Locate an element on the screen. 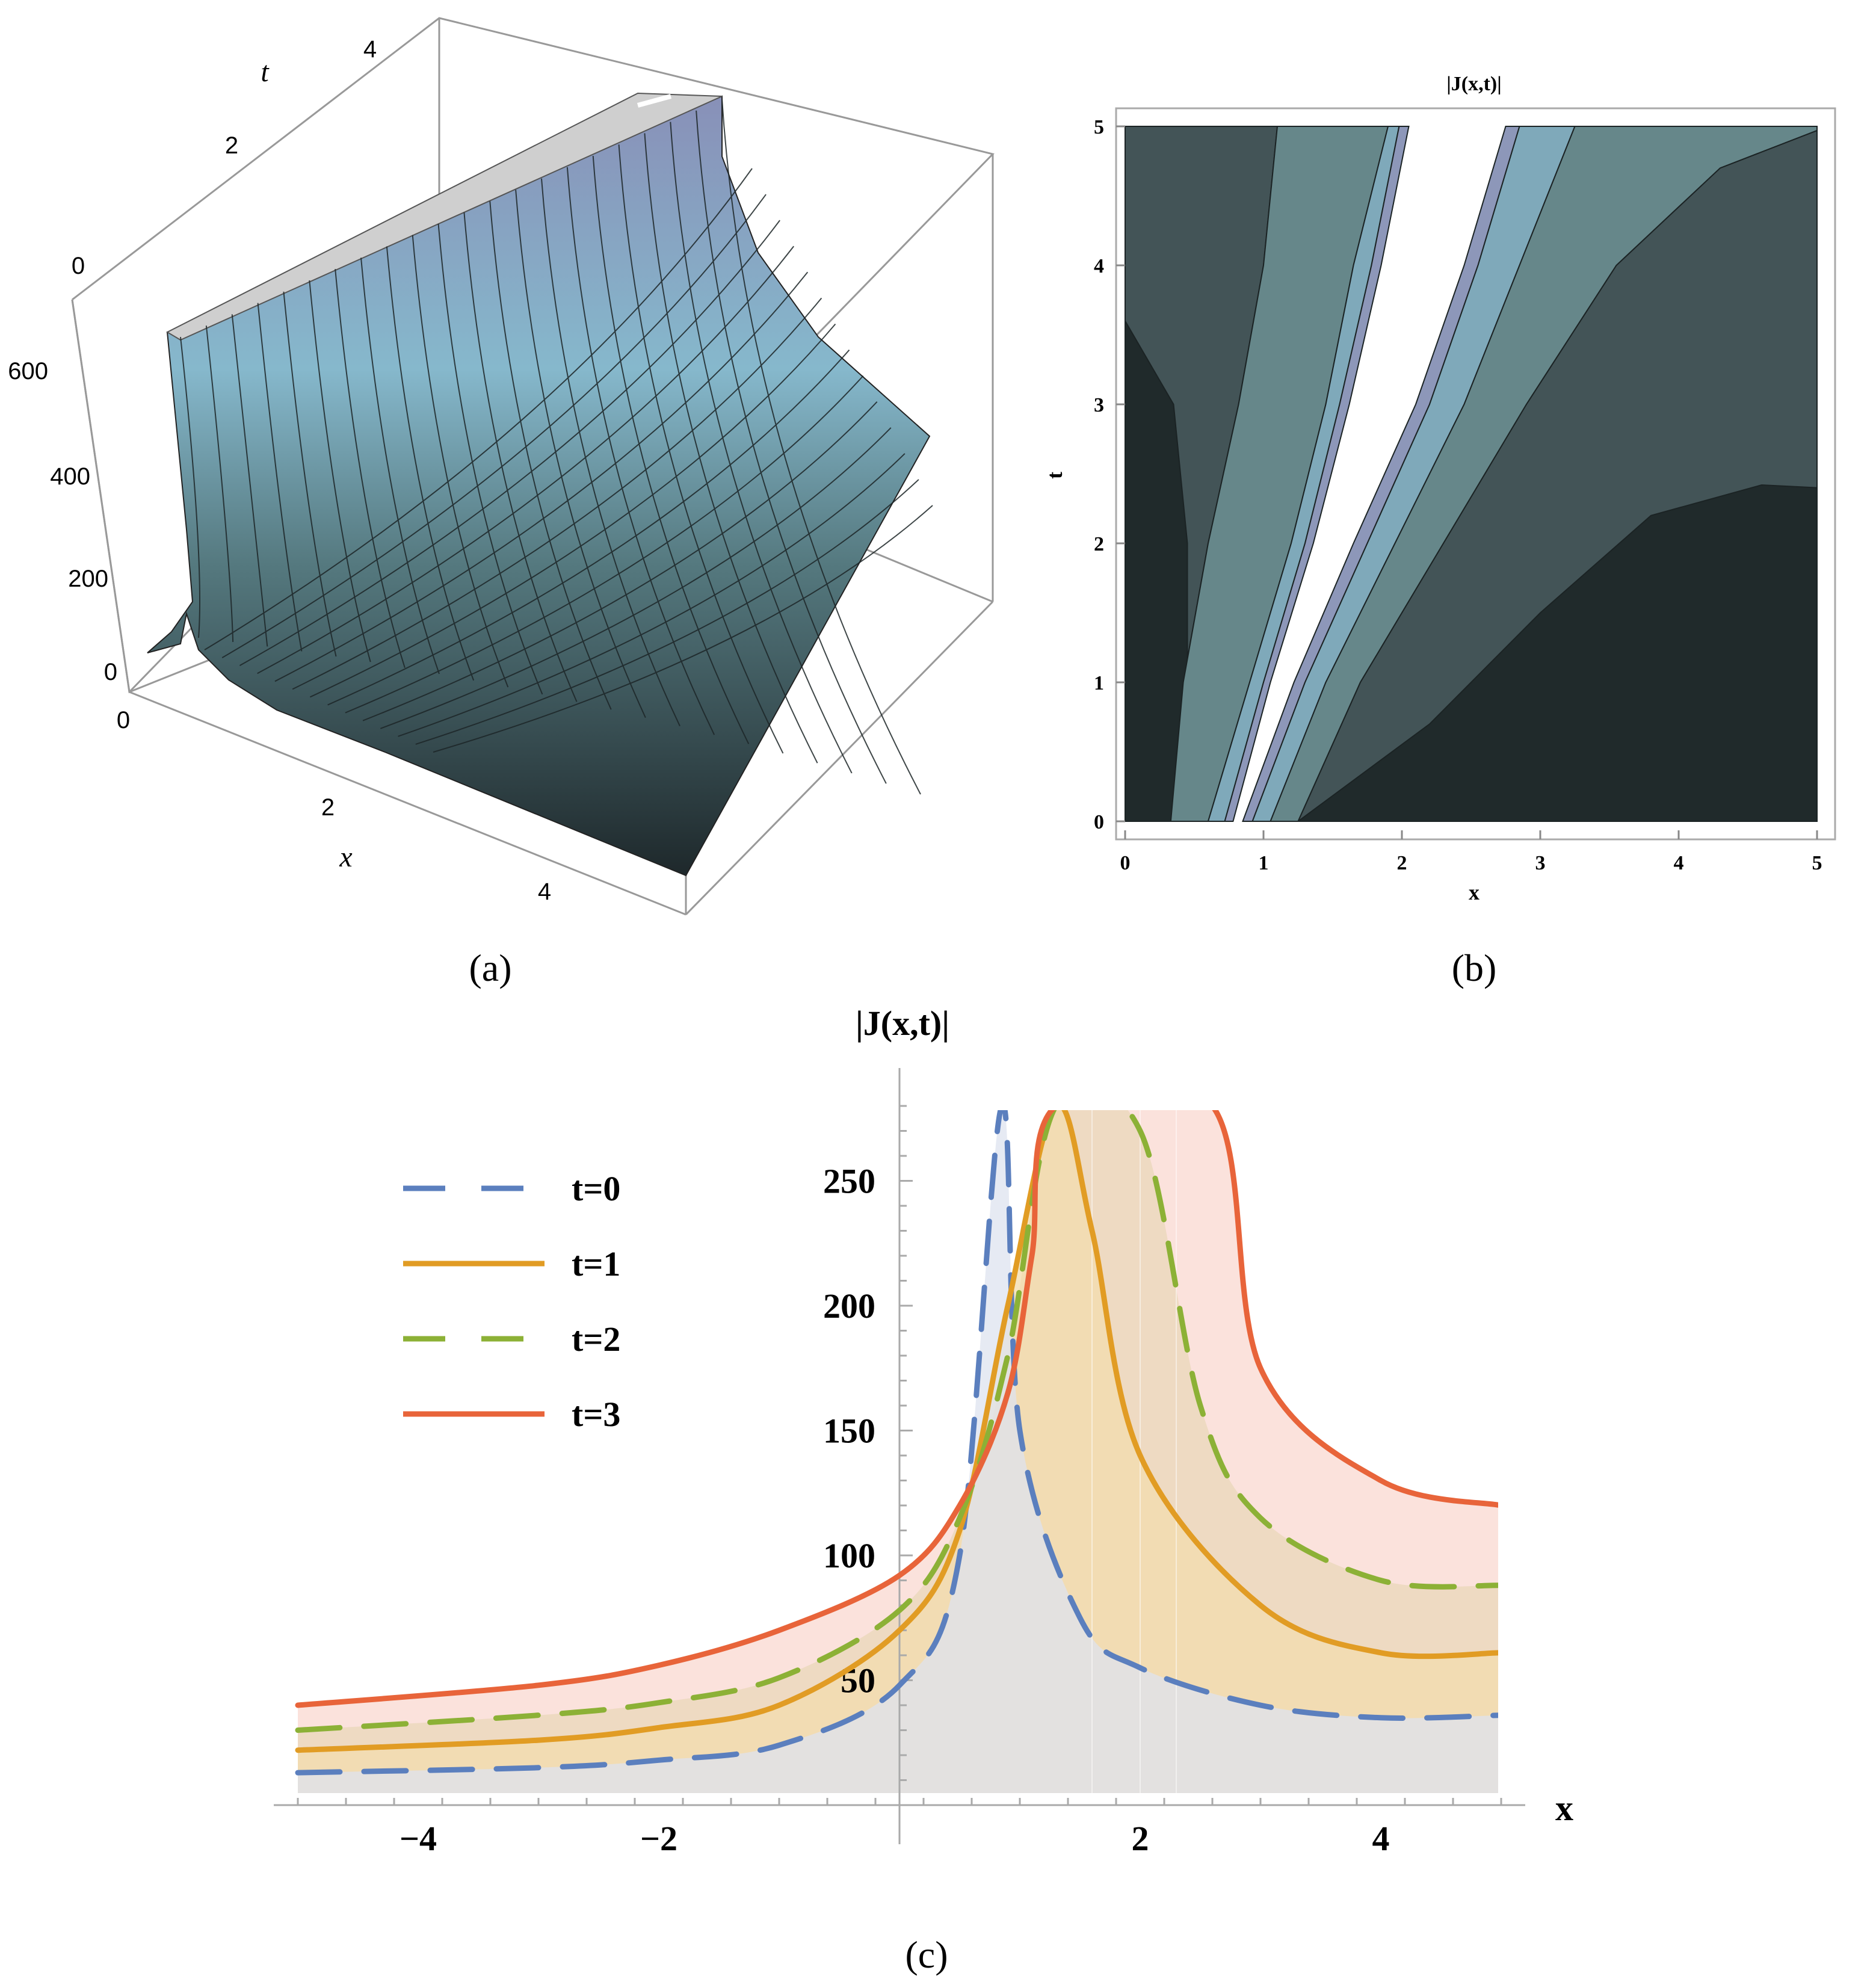 The height and width of the screenshot is (1979, 1876). panel-c-y-tick-label: 50 is located at coordinates (858, 1681).